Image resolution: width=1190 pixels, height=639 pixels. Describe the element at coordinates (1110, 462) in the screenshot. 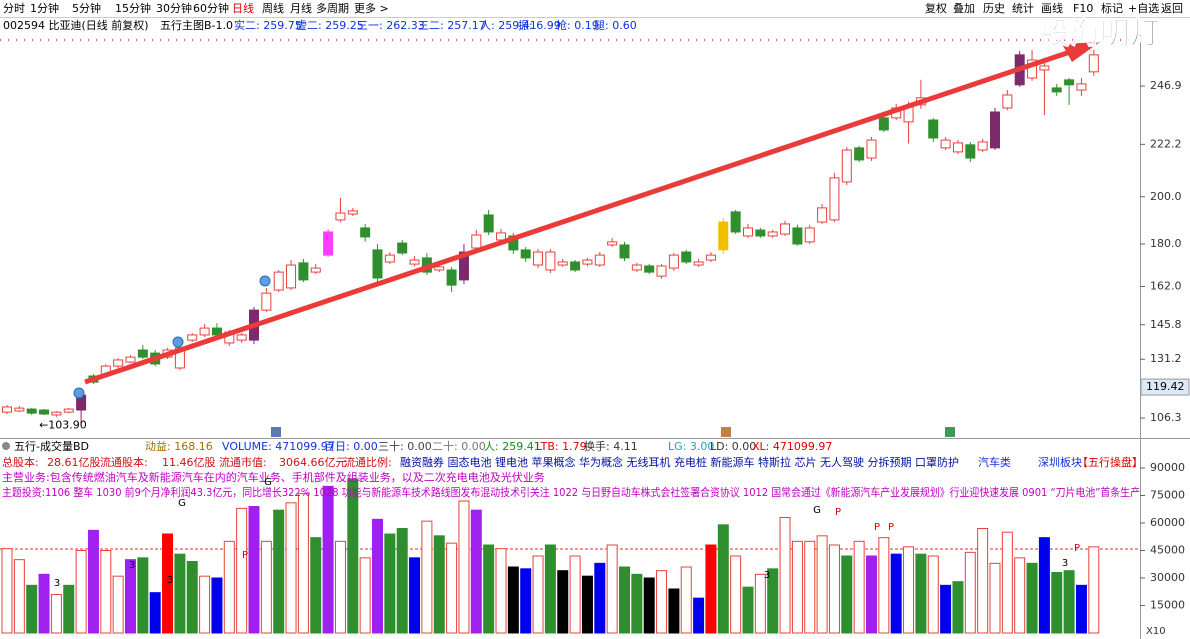

I see `brand: 【五行操盘】` at that location.